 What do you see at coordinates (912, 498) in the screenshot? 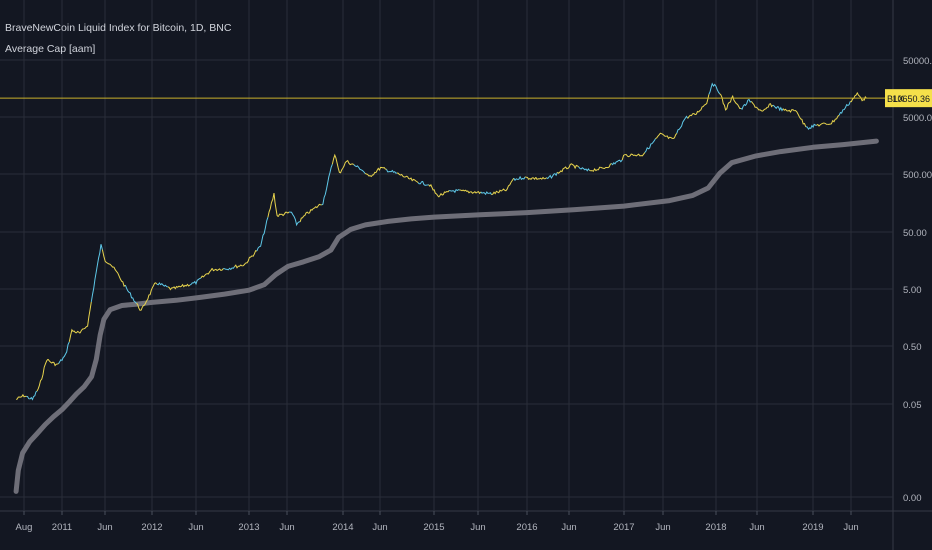
I see `y-tick-label: 0.00` at bounding box center [912, 498].